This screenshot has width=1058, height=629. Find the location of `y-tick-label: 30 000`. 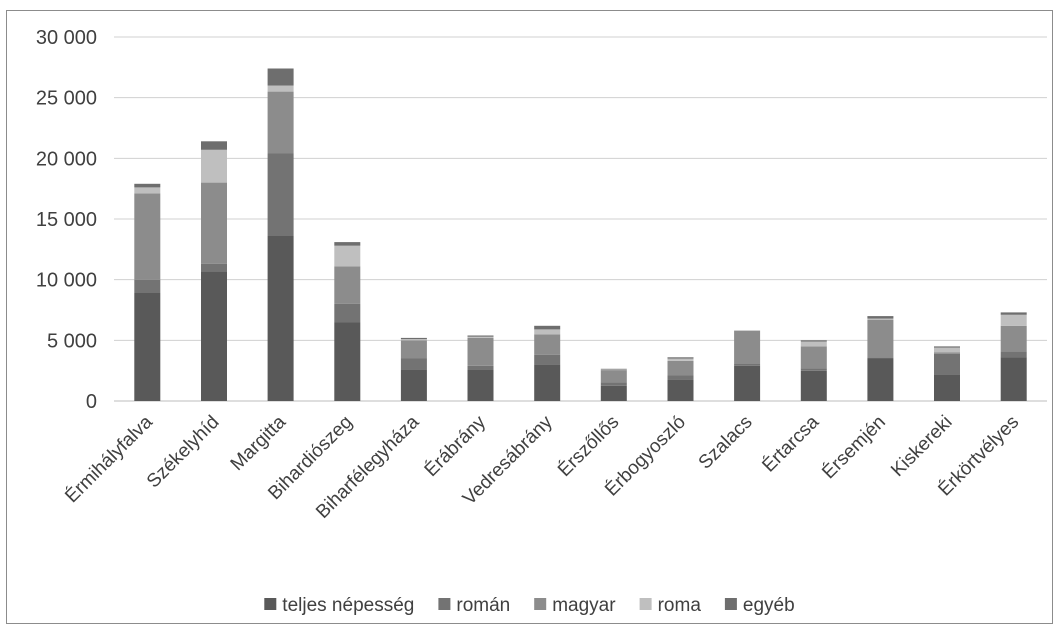

y-tick-label: 30 000 is located at coordinates (66, 38).